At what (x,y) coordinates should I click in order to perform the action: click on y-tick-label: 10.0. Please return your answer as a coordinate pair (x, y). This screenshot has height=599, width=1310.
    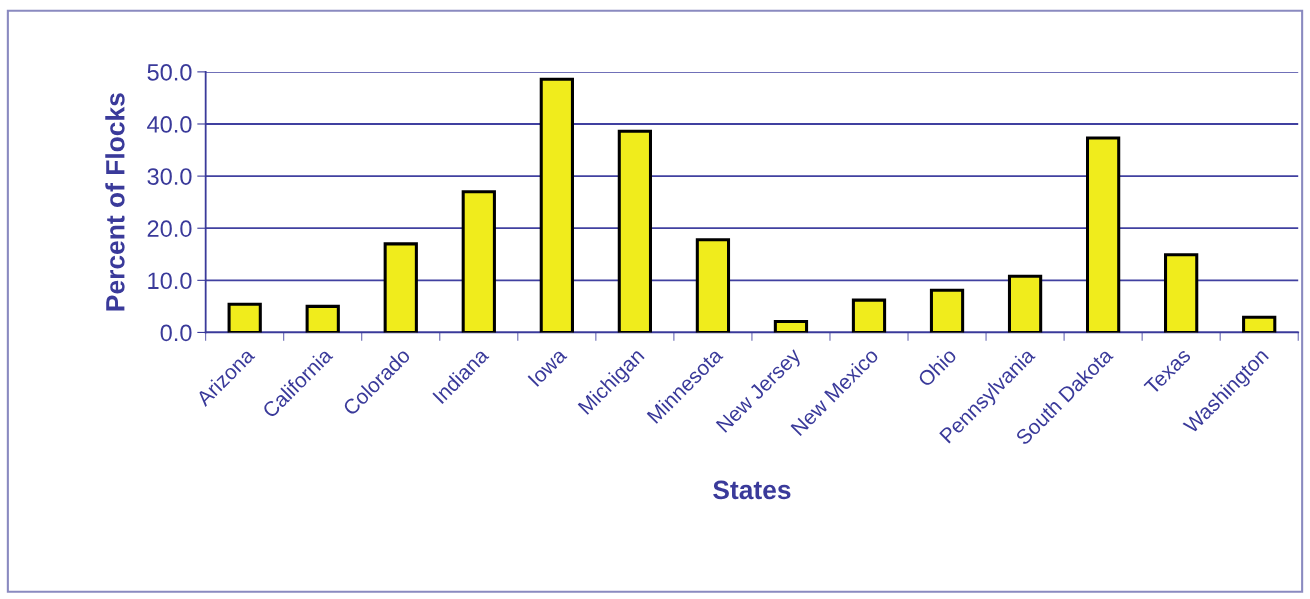
    Looking at the image, I should click on (170, 281).